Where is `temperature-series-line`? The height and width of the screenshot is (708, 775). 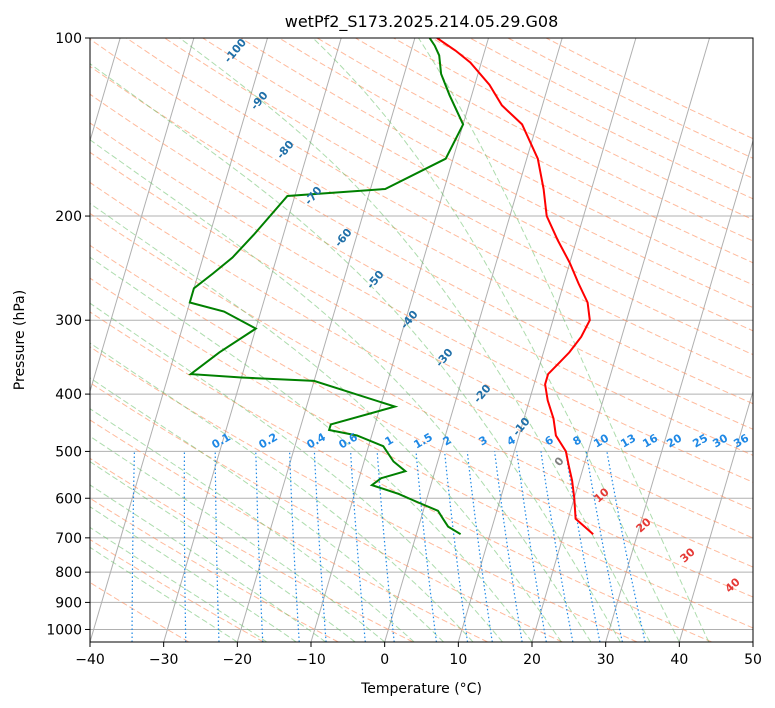 temperature-series-line is located at coordinates (515, 286).